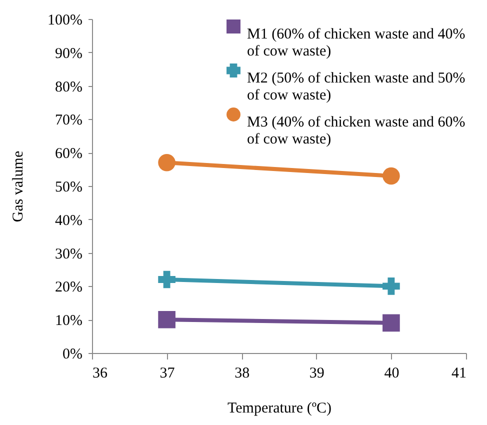 This screenshot has width=487, height=425. Describe the element at coordinates (68, 254) in the screenshot. I see `y-tick-label: 30%` at that location.